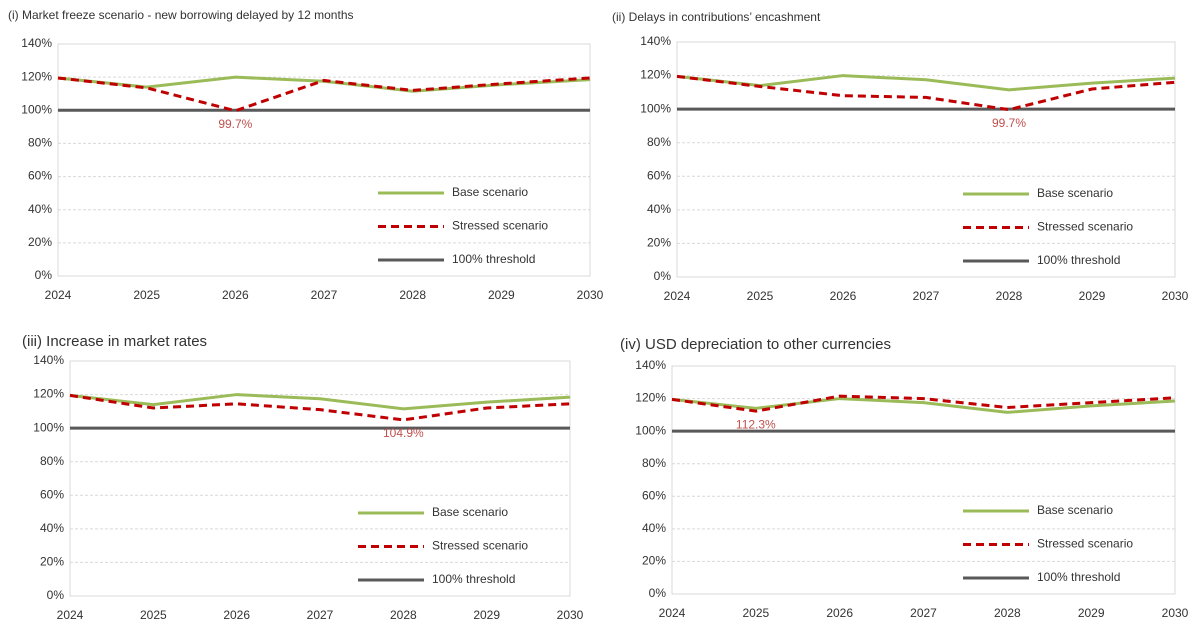 The height and width of the screenshot is (626, 1198). Describe the element at coordinates (403, 433) in the screenshot. I see `annotation: 104.9%` at that location.